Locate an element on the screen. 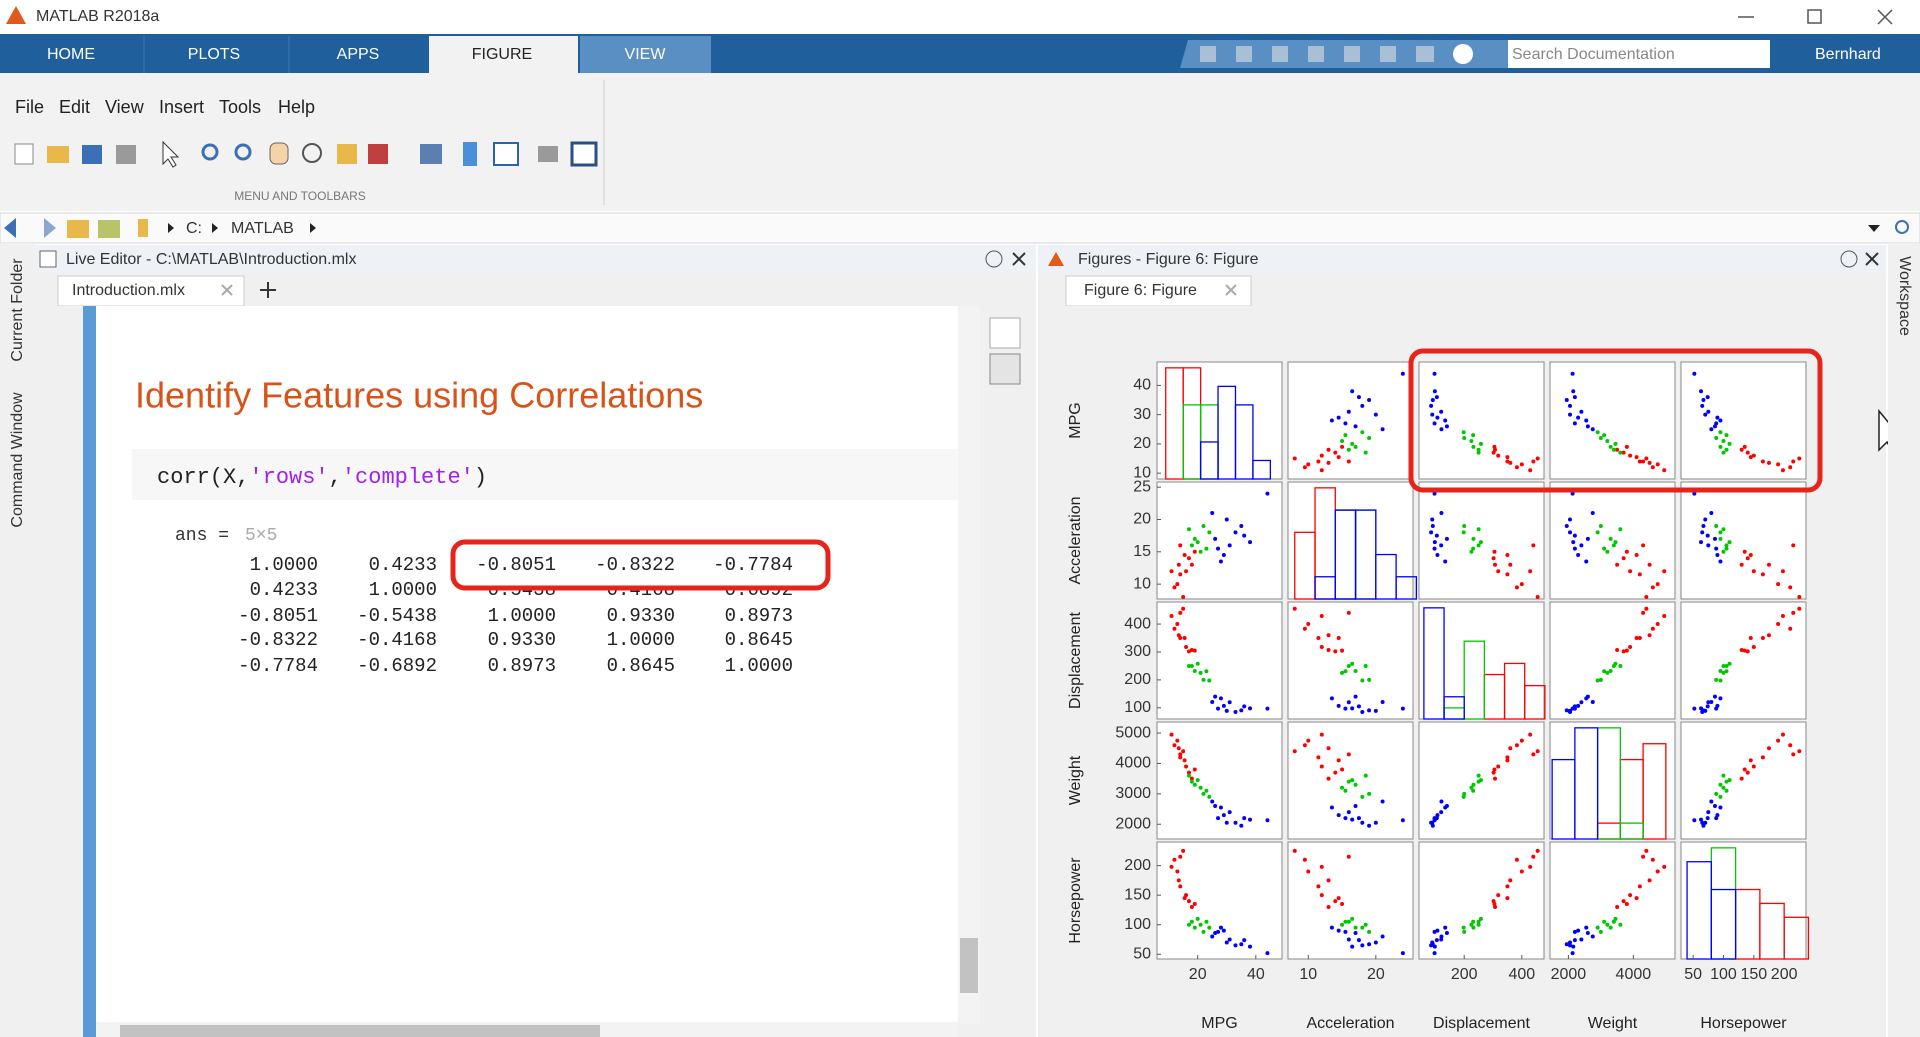  restore-button is located at coordinates (1814, 16).